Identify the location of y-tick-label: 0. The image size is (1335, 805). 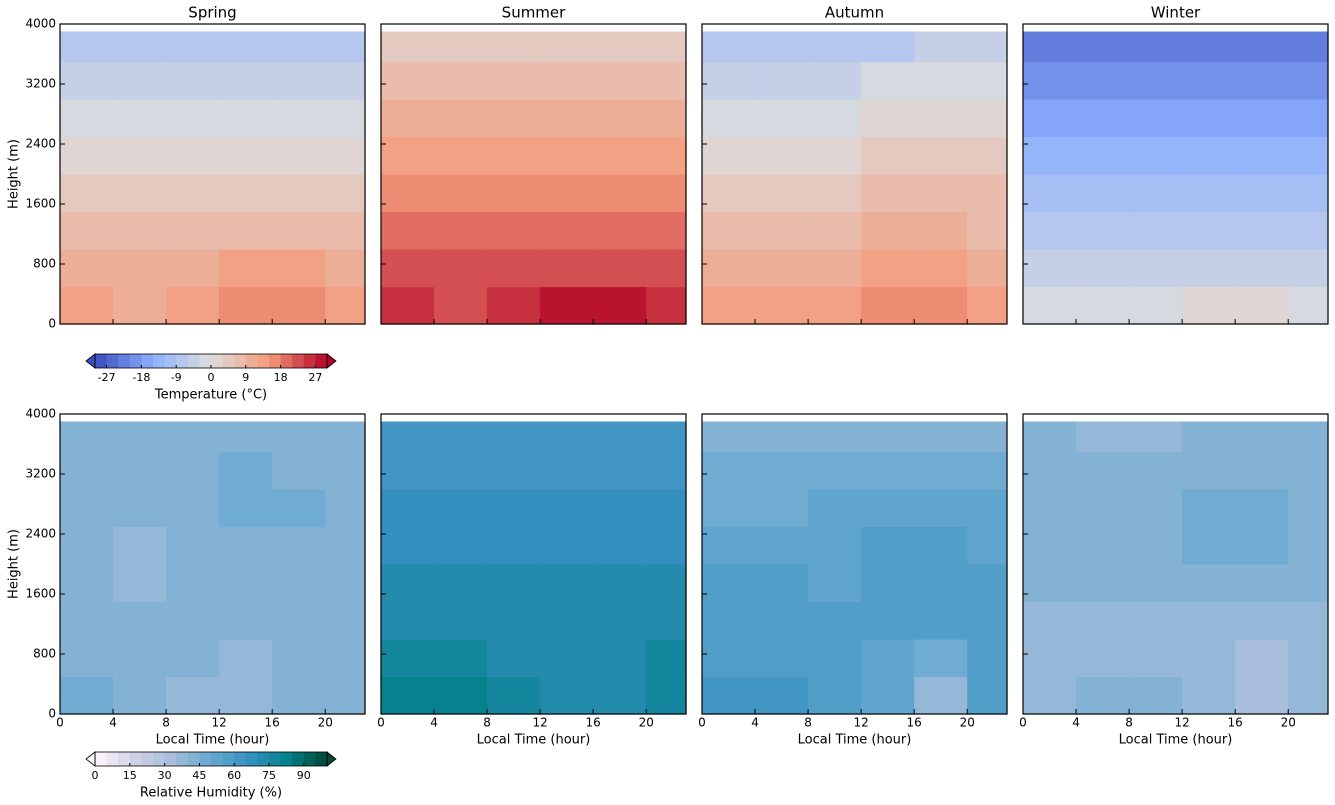
(52, 324).